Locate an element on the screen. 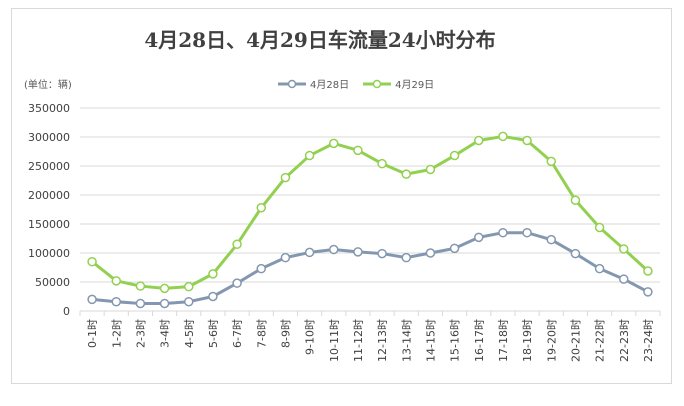 This screenshot has width=684, height=406. y-tick-label: 300000 is located at coordinates (49, 137).